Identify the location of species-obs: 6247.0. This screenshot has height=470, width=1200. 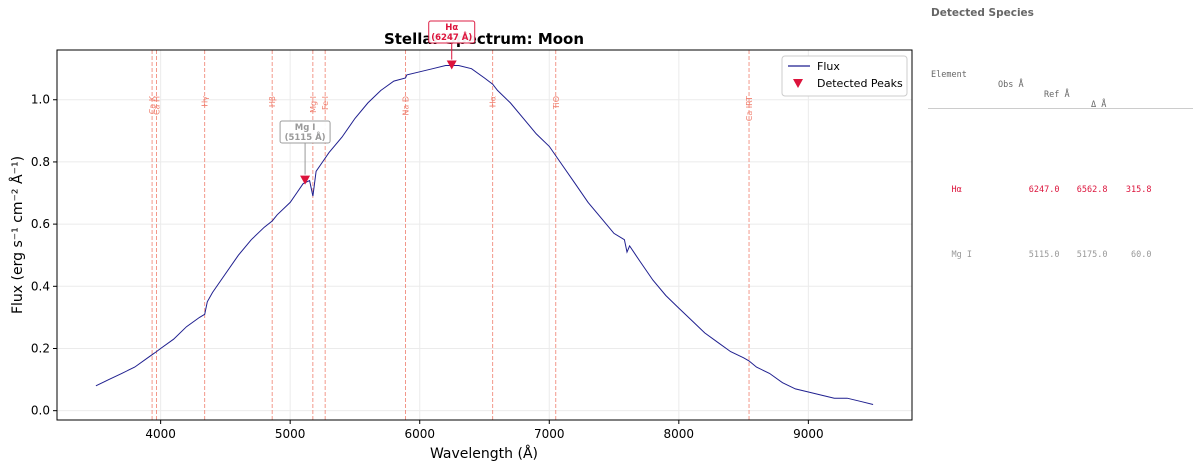
(1044, 190).